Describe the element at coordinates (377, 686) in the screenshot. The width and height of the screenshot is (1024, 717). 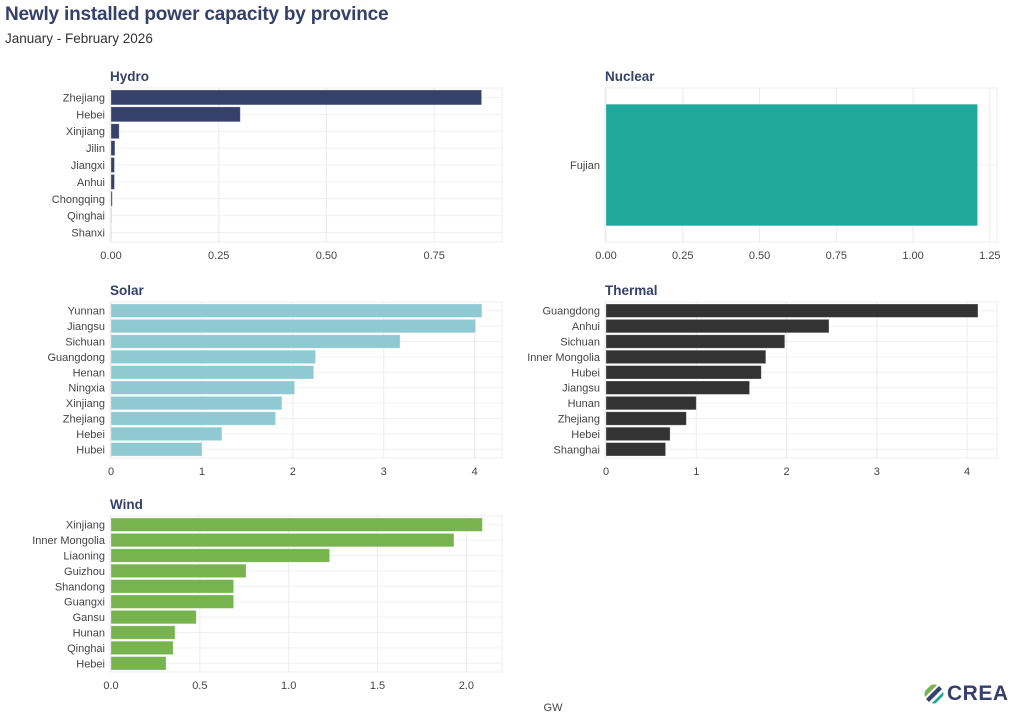
I see `x-tick-label: 1.5` at that location.